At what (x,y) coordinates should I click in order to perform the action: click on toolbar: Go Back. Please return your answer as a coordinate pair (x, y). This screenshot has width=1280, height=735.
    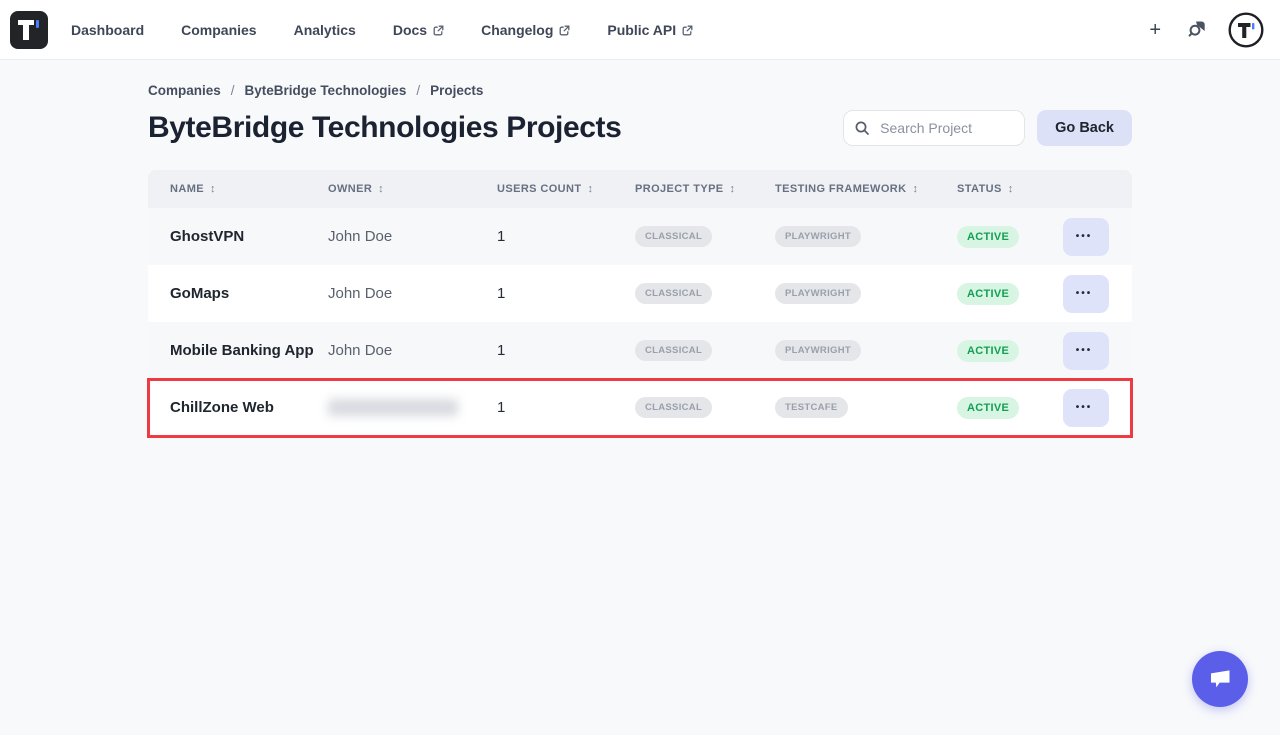
    Looking at the image, I should click on (987, 128).